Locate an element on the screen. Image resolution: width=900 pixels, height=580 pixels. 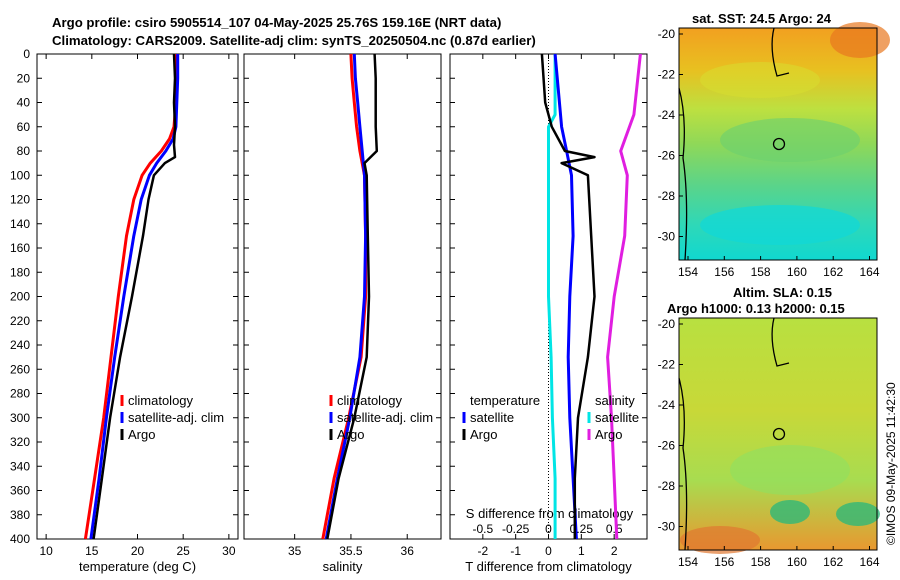
sla-map-panel: 154 156 158 160 162 164 -20 -22 -24 -26 -28 -30 is located at coordinates (769, 443).